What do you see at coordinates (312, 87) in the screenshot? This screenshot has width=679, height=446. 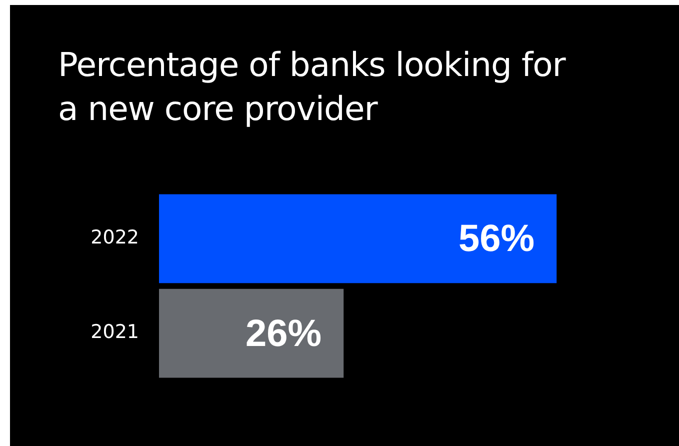 I see `chart-title: Percentage of banks looking for a new core provider` at bounding box center [312, 87].